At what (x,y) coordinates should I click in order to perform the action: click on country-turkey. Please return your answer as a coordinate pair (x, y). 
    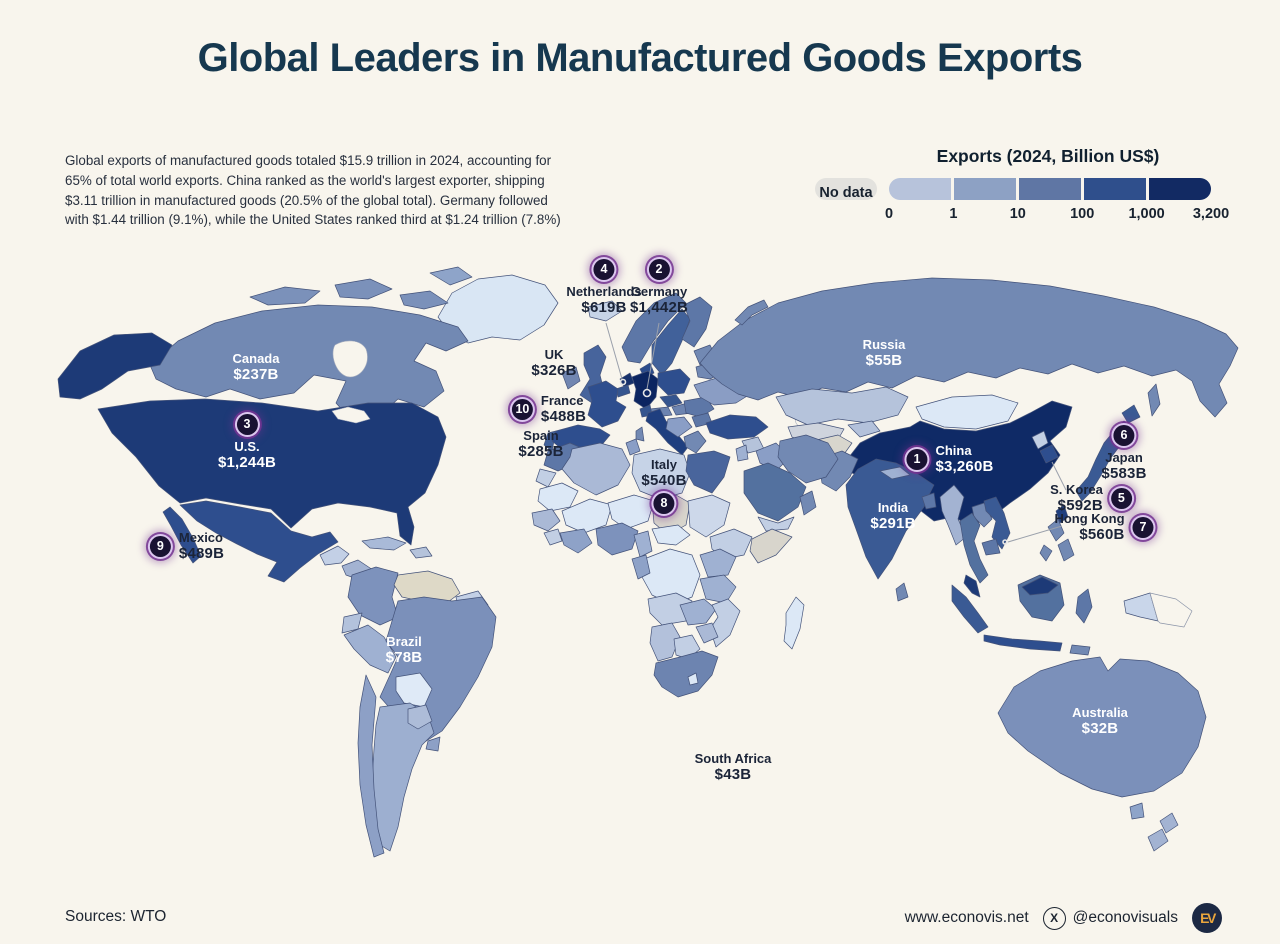
    Looking at the image, I should click on (737, 427).